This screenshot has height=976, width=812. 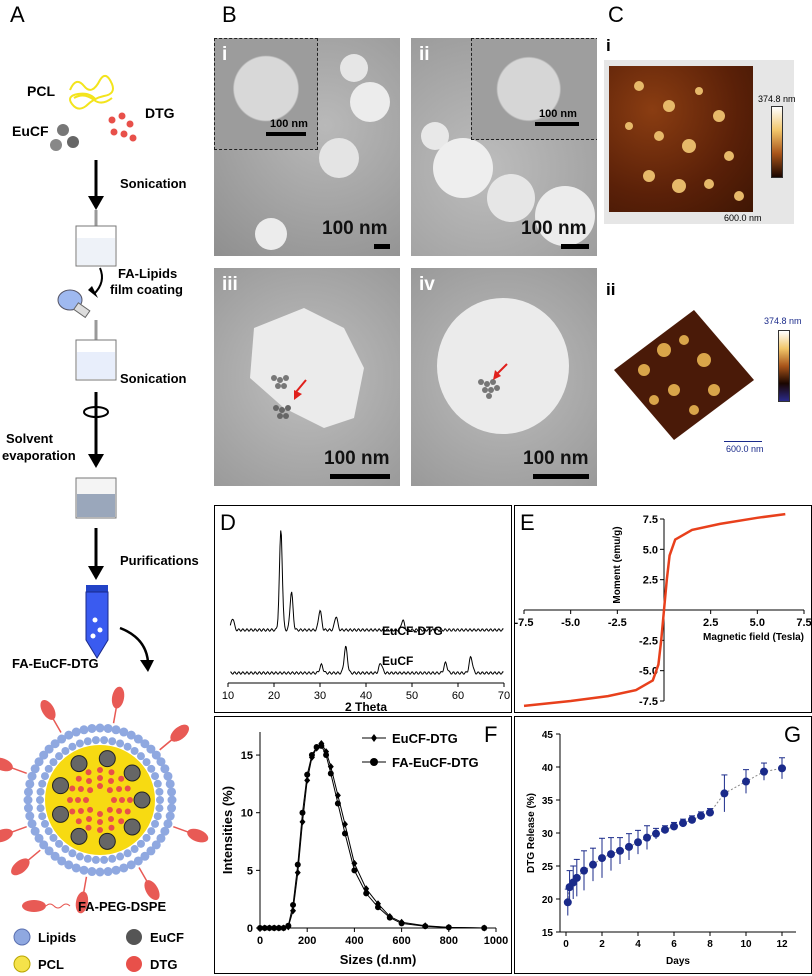 I want to click on x-tick-label: 2, so click(x=602, y=944).